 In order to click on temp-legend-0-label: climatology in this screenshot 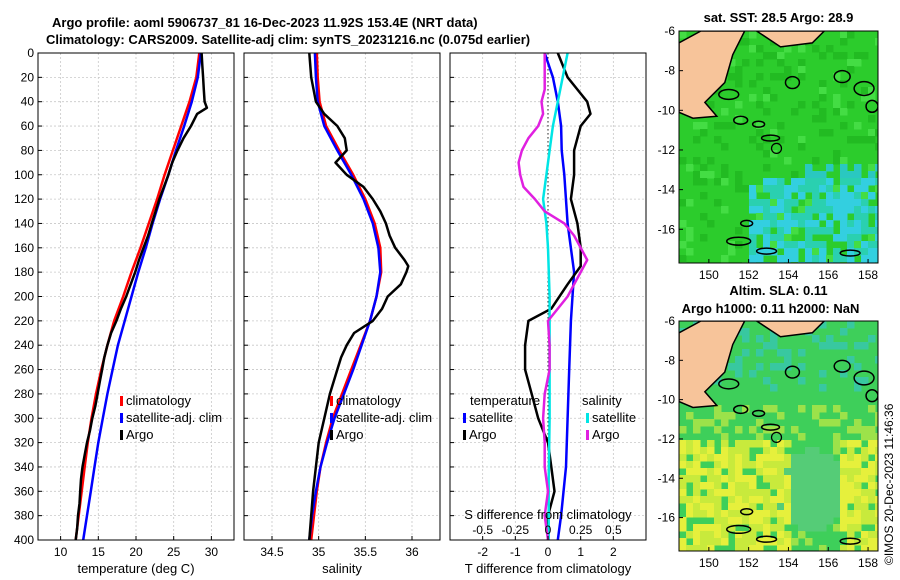, I will do `click(159, 400)`.